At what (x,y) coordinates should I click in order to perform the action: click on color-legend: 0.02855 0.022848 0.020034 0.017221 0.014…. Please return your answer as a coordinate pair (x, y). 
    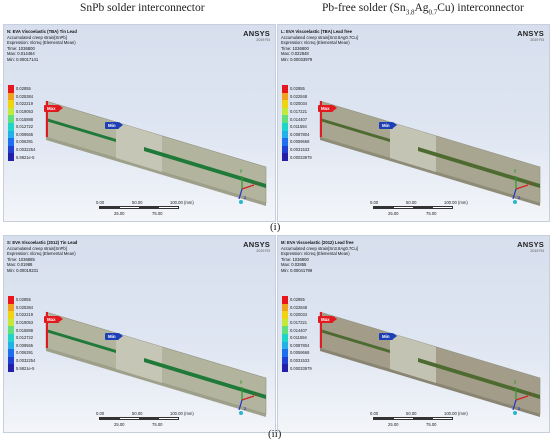
    Looking at the image, I should click on (302, 123).